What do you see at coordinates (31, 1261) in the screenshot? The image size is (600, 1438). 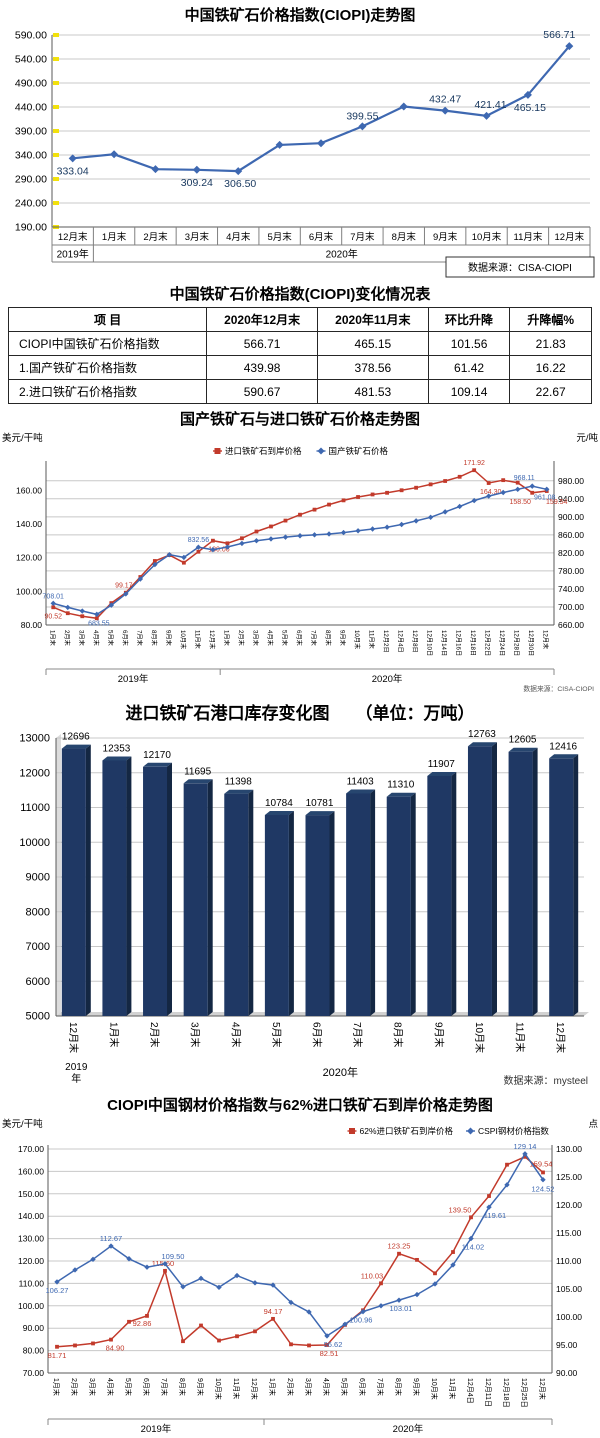 I see `chart-text: 120.00` at bounding box center [31, 1261].